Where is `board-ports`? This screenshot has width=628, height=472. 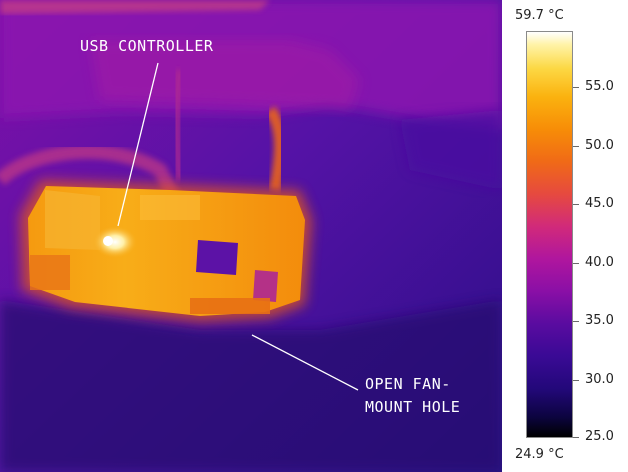
board-ports is located at coordinates (72, 220).